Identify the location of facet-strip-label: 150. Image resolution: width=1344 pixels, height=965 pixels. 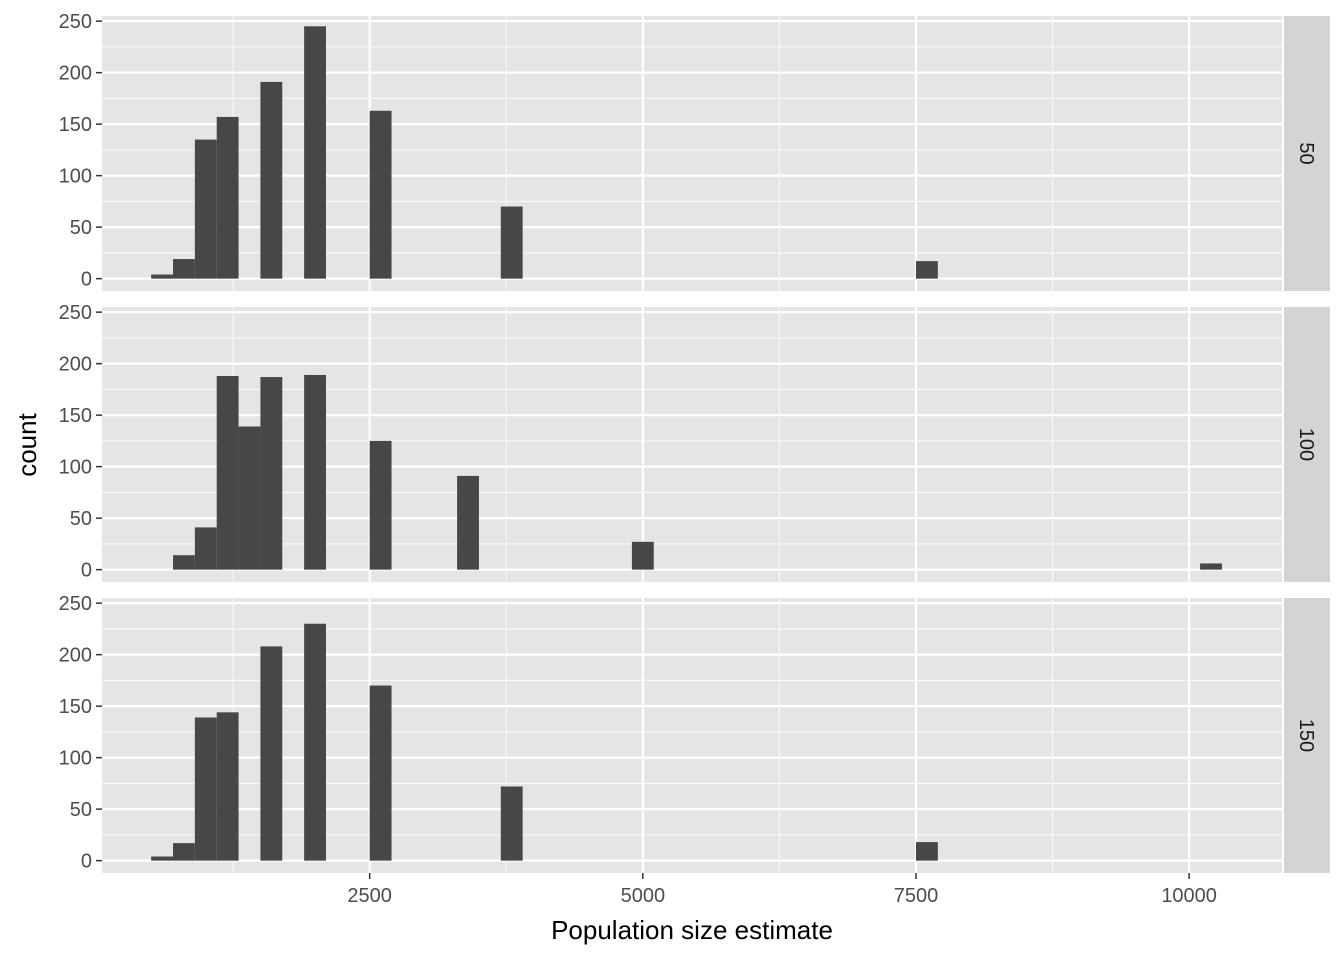
(1306, 735).